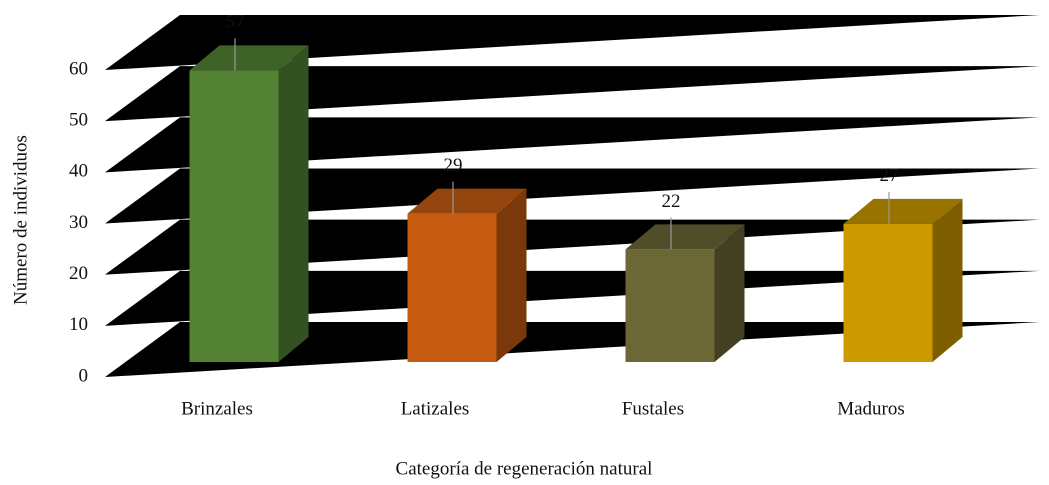 The image size is (1049, 485). I want to click on y-tick-label: 20, so click(78, 273).